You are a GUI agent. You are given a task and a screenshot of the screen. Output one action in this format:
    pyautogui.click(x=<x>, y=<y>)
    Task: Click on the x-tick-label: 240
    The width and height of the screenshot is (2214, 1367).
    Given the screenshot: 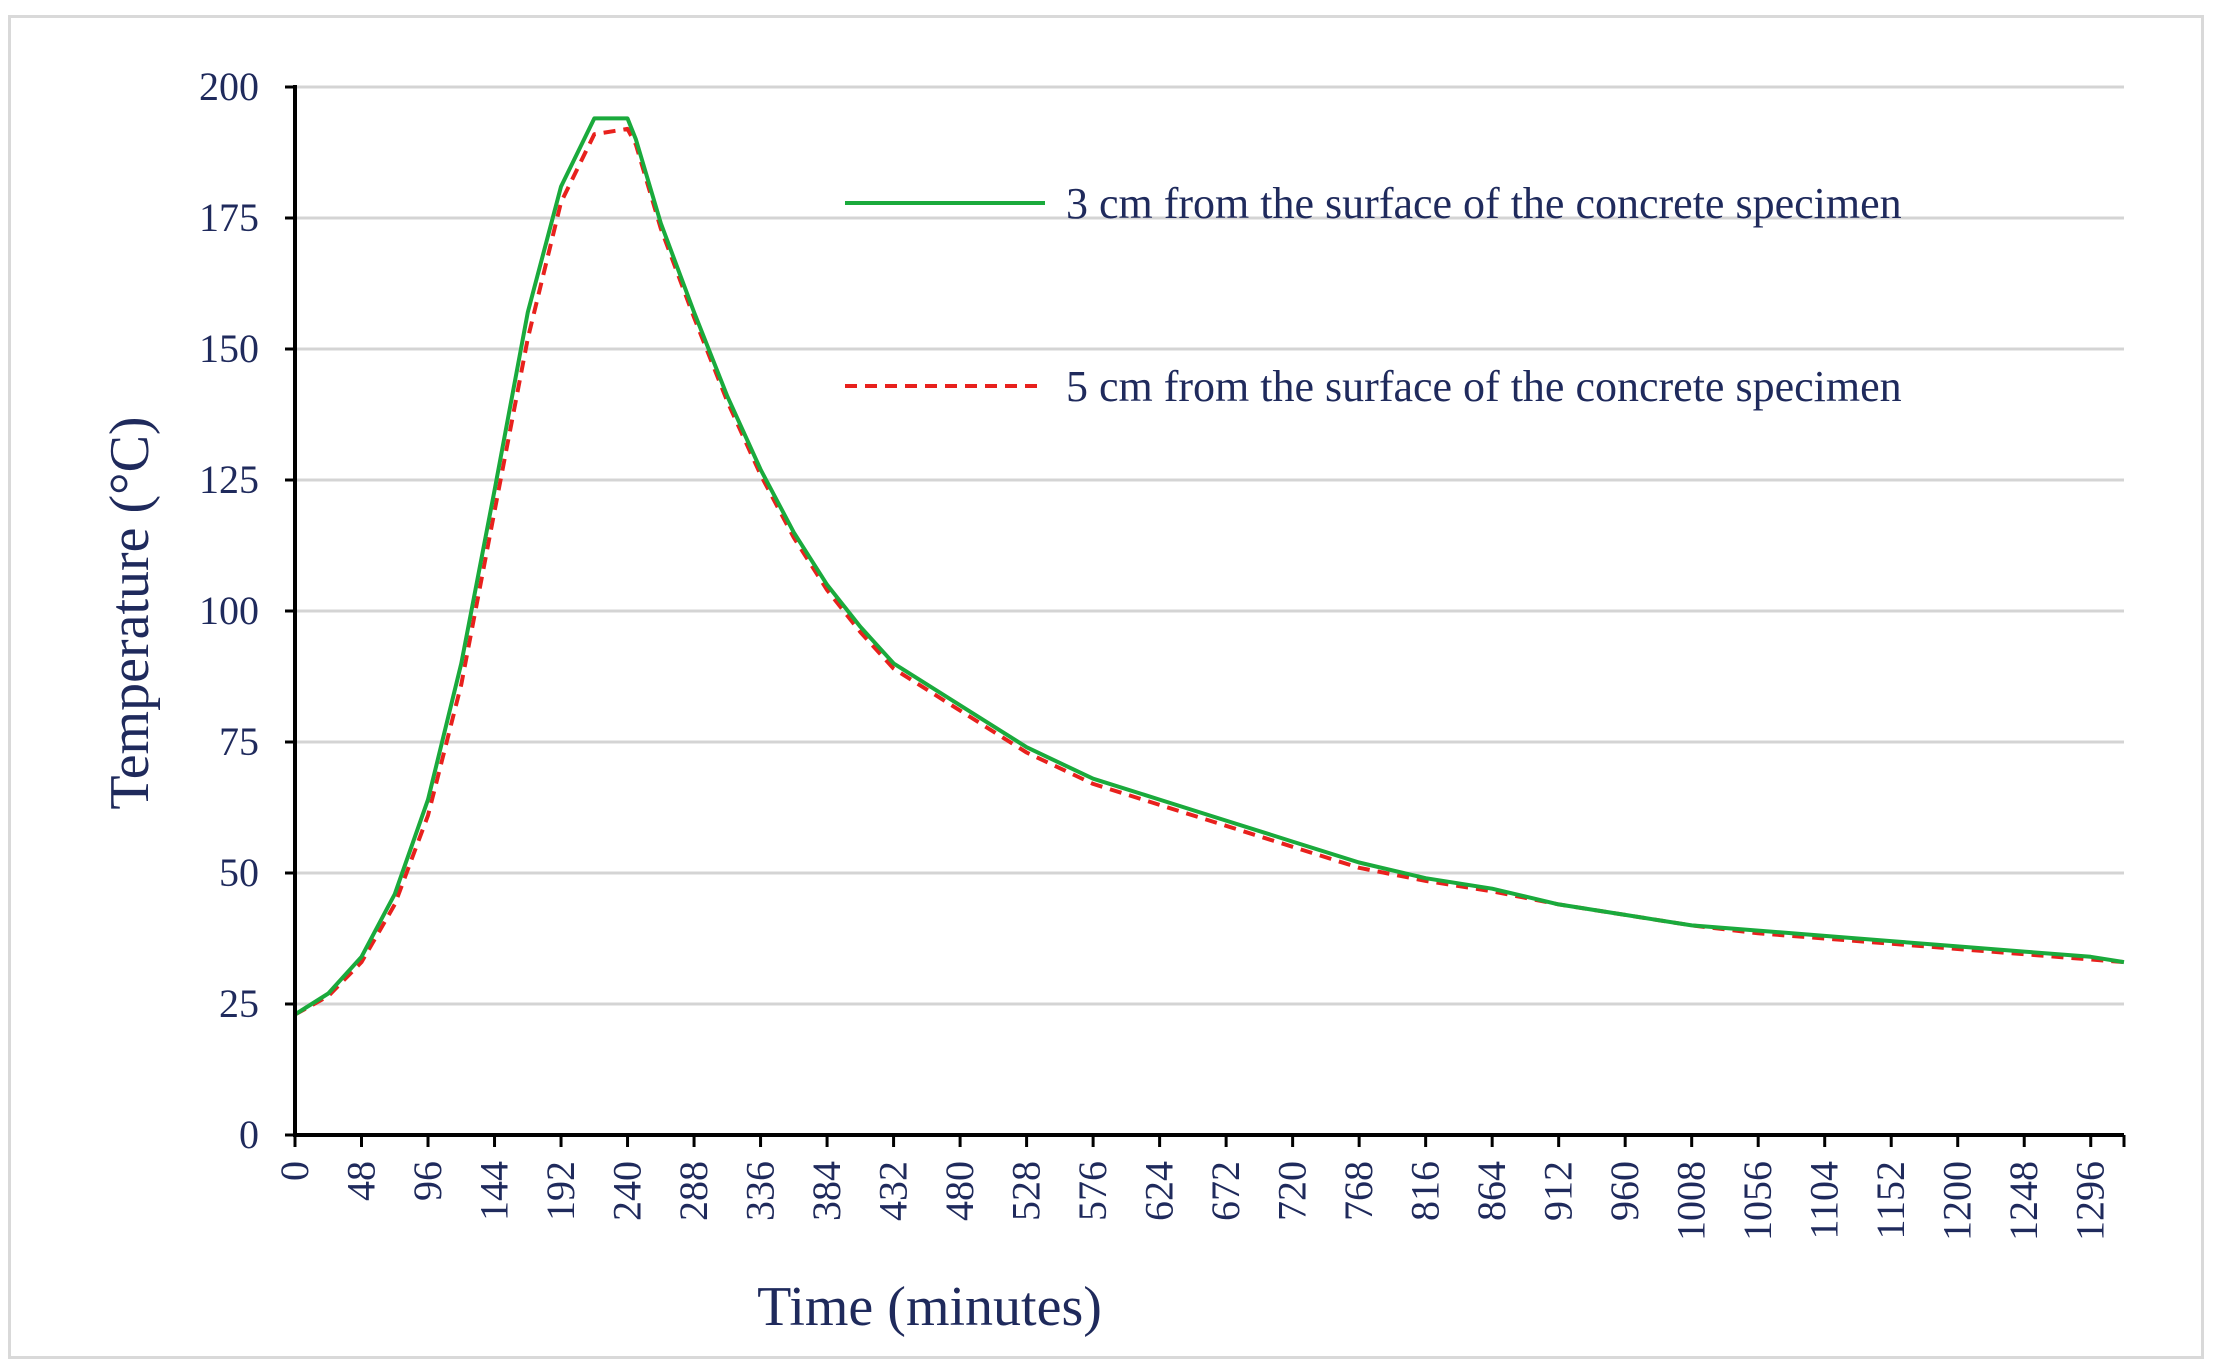 What is the action you would take?
    pyautogui.click(x=627, y=1191)
    